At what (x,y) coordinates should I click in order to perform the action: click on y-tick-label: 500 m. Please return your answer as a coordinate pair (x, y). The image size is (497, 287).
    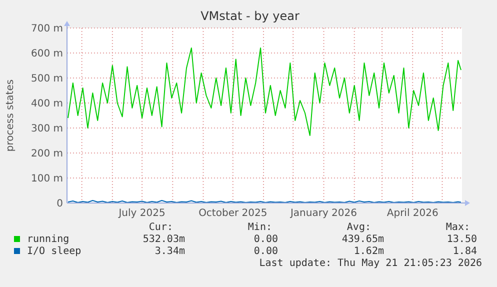
    Looking at the image, I should click on (46, 79).